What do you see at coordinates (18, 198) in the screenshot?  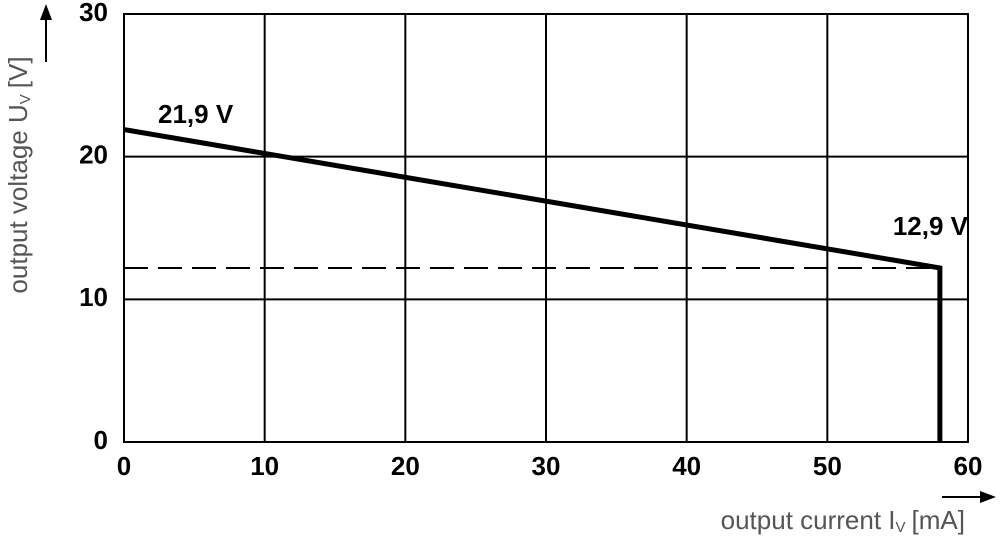 I see `y-label-main: output voltage U` at bounding box center [18, 198].